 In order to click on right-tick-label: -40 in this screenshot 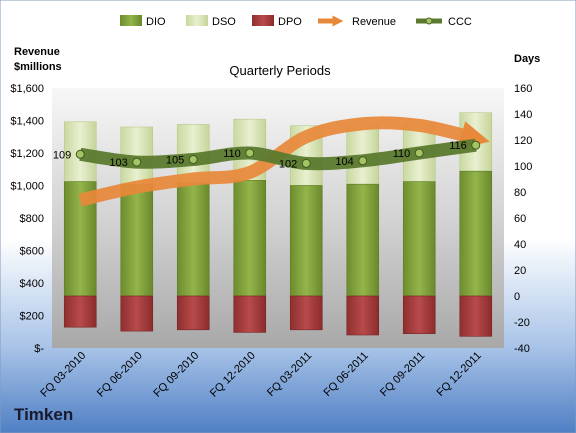, I will do `click(522, 349)`.